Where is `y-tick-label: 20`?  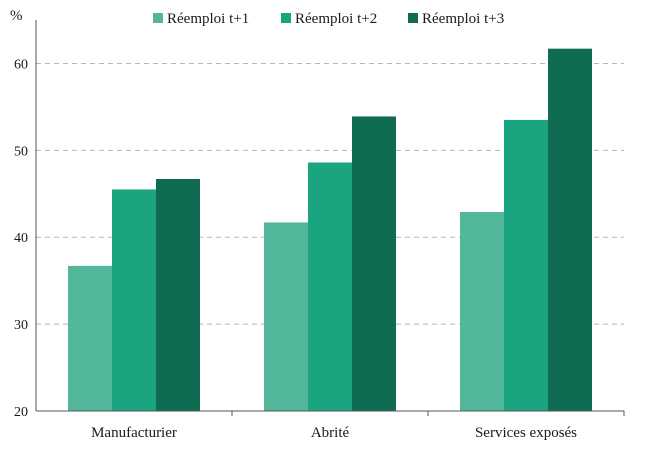 y-tick-label: 20 is located at coordinates (21, 412).